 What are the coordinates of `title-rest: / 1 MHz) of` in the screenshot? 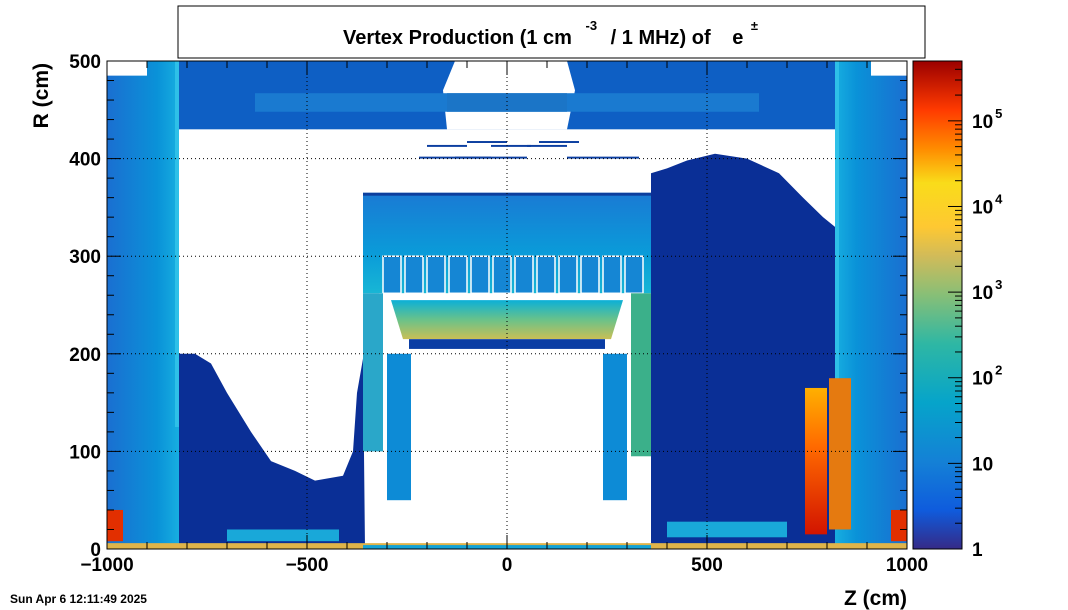 It's located at (661, 38).